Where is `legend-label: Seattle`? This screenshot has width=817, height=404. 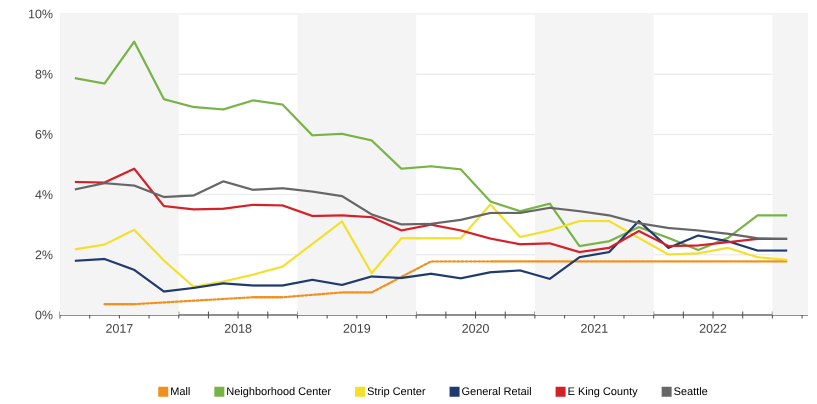 legend-label: Seattle is located at coordinates (691, 391).